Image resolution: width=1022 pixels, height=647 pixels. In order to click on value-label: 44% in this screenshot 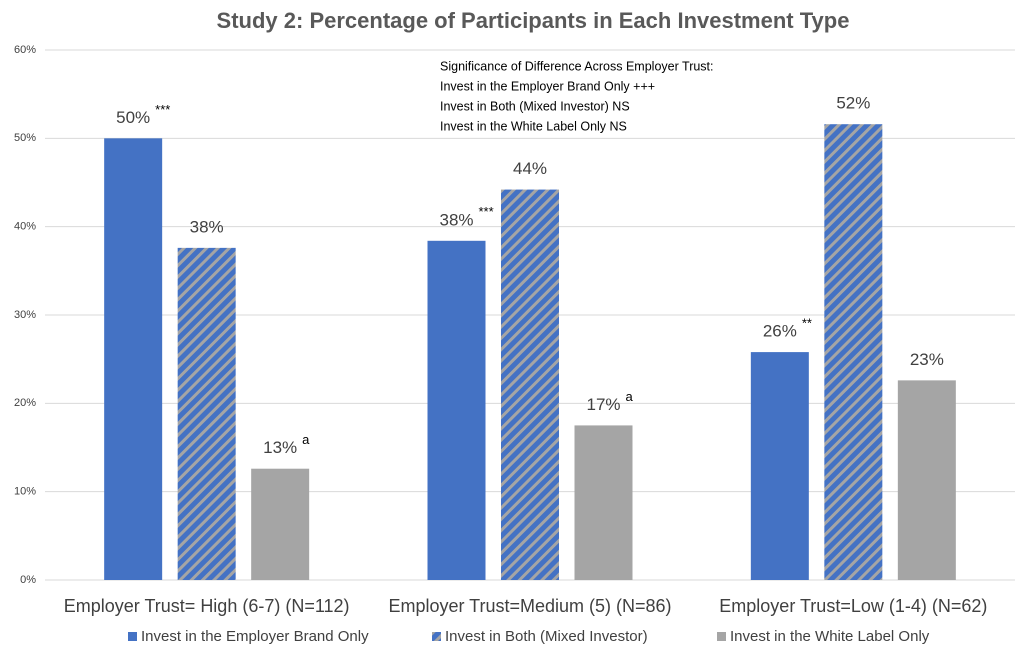, I will do `click(530, 168)`.